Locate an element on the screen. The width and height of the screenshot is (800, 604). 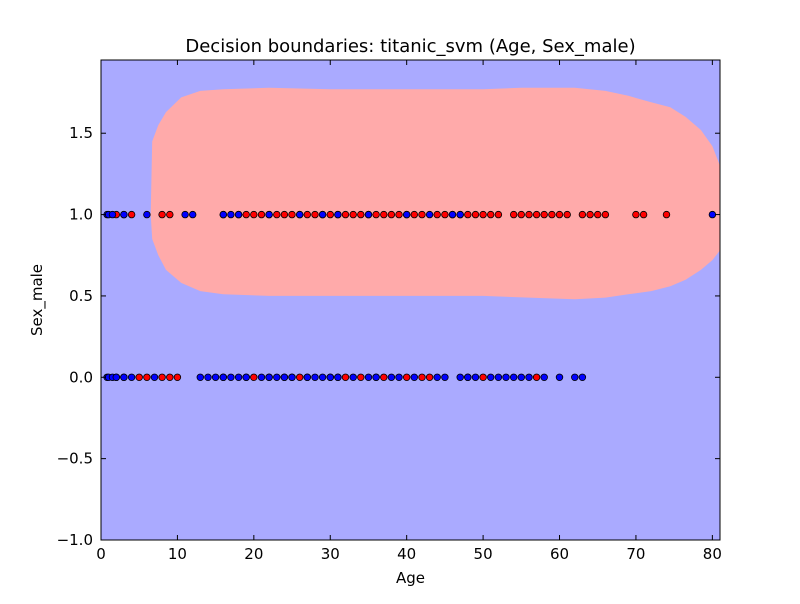
x-tick-label: 30 is located at coordinates (330, 554).